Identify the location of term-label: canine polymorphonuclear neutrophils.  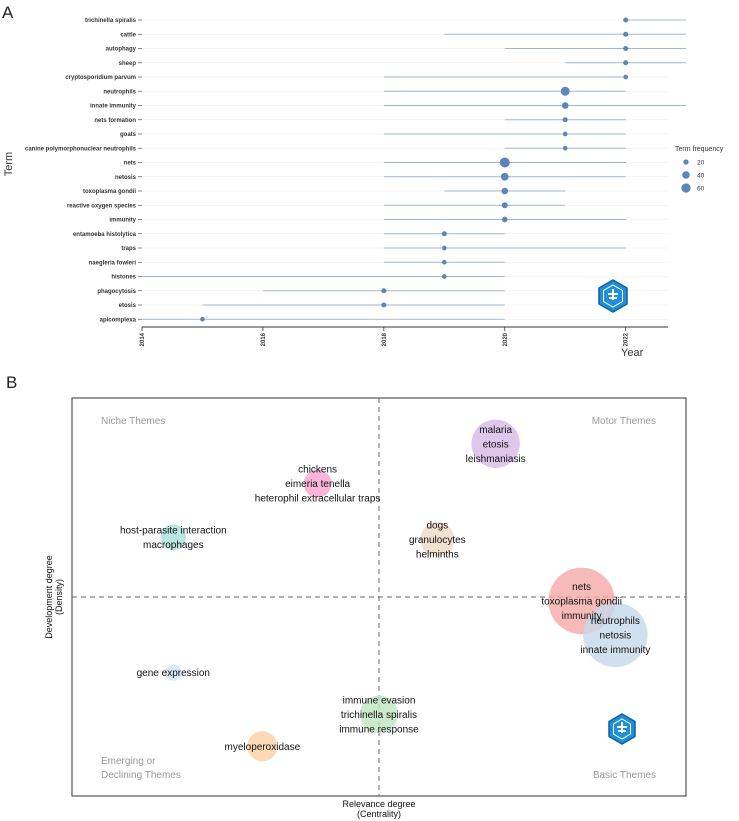
(81, 149).